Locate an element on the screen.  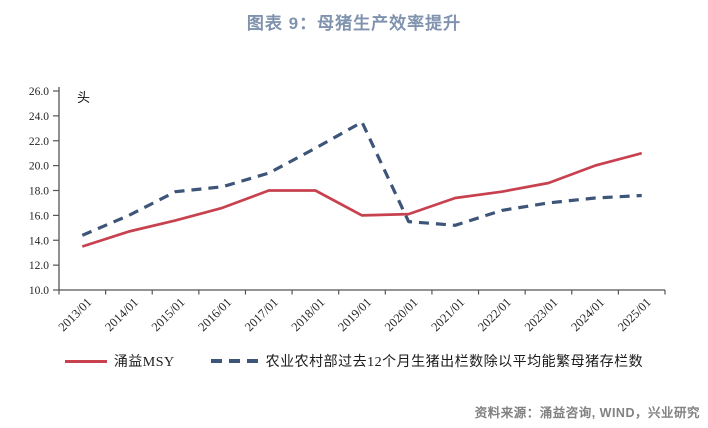
x-tick-label: 2021/01 is located at coordinates (447, 314).